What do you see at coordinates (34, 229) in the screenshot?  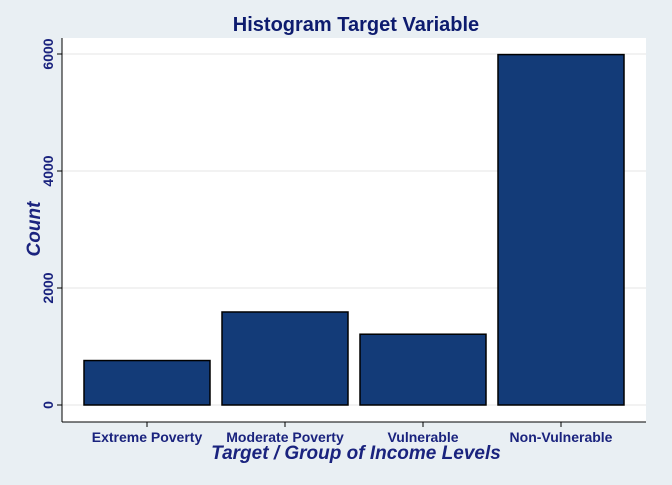 I see `y-axis-label: Count` at bounding box center [34, 229].